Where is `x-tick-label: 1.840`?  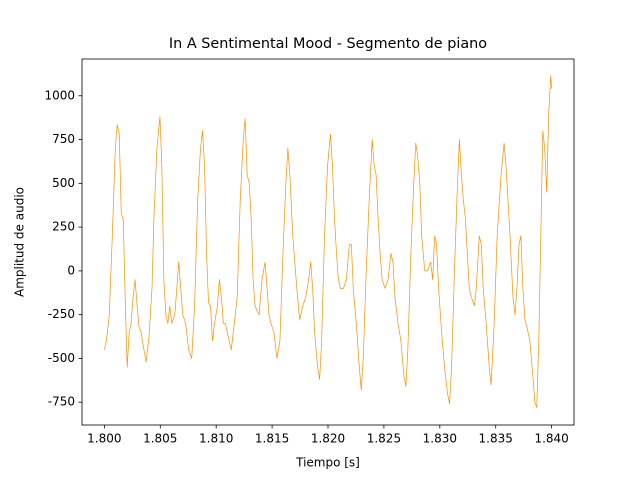 x-tick-label: 1.840 is located at coordinates (551, 439).